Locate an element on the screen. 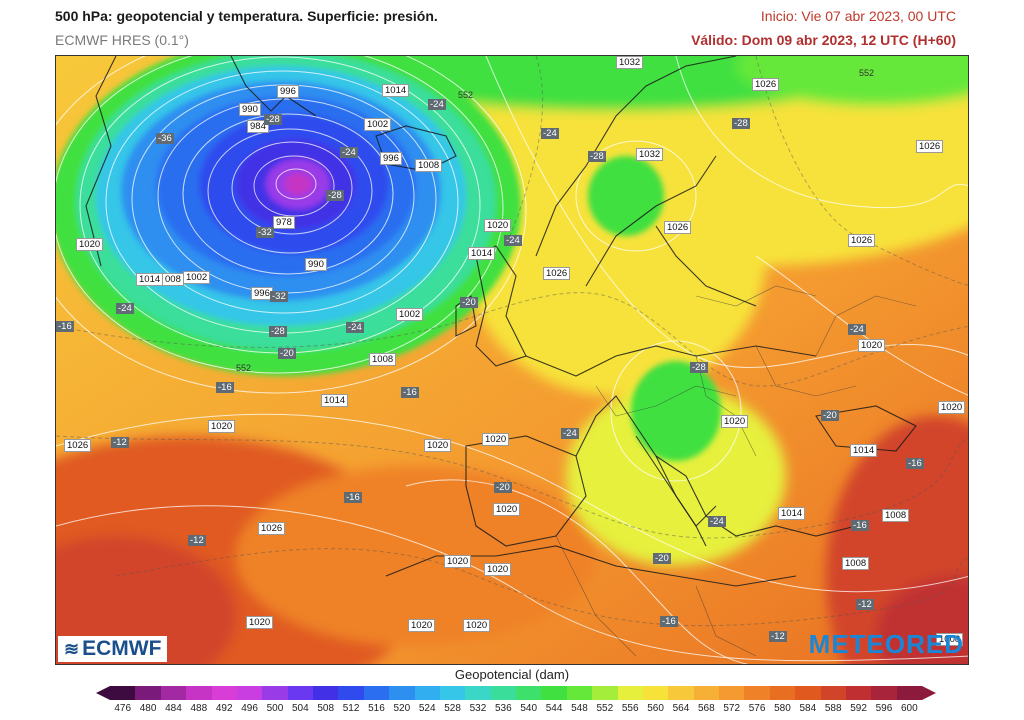  ecmwf-logo: ≋ ECMWF is located at coordinates (113, 649).